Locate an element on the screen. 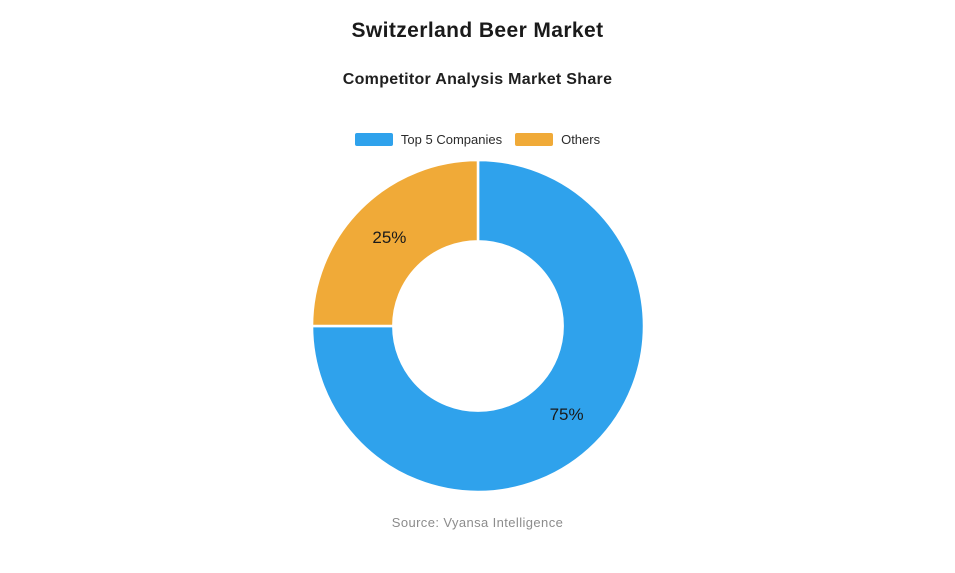 Image resolution: width=955 pixels, height=573 pixels. slice-others is located at coordinates (394, 243).